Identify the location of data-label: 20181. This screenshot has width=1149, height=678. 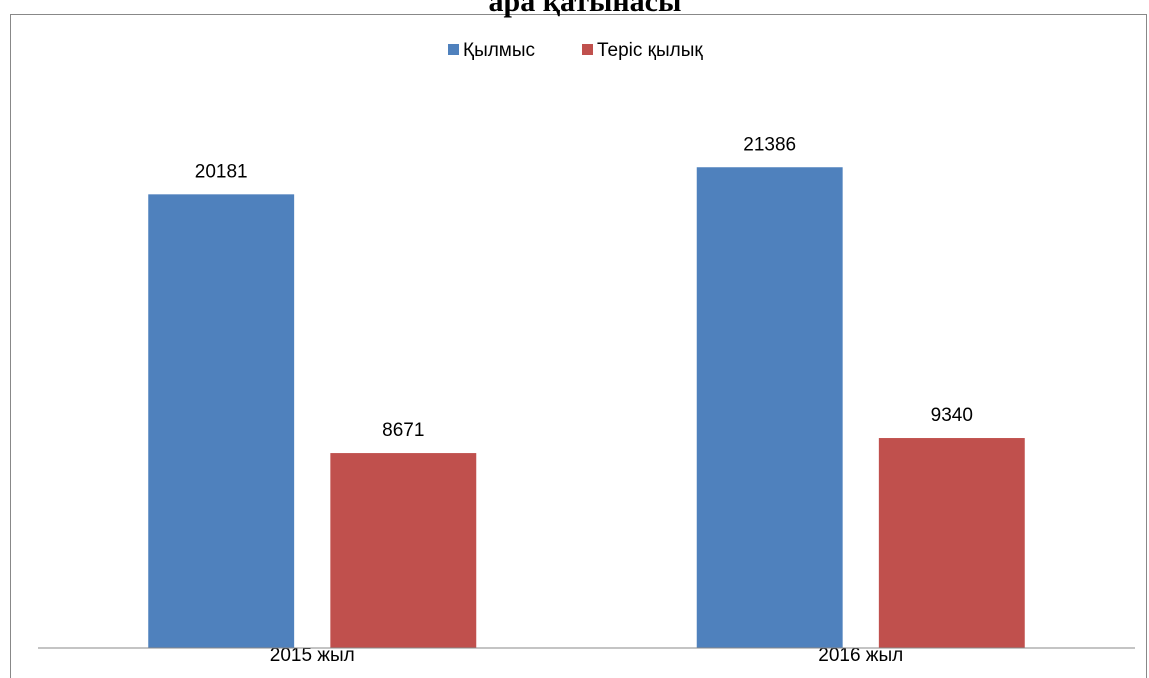
(221, 171).